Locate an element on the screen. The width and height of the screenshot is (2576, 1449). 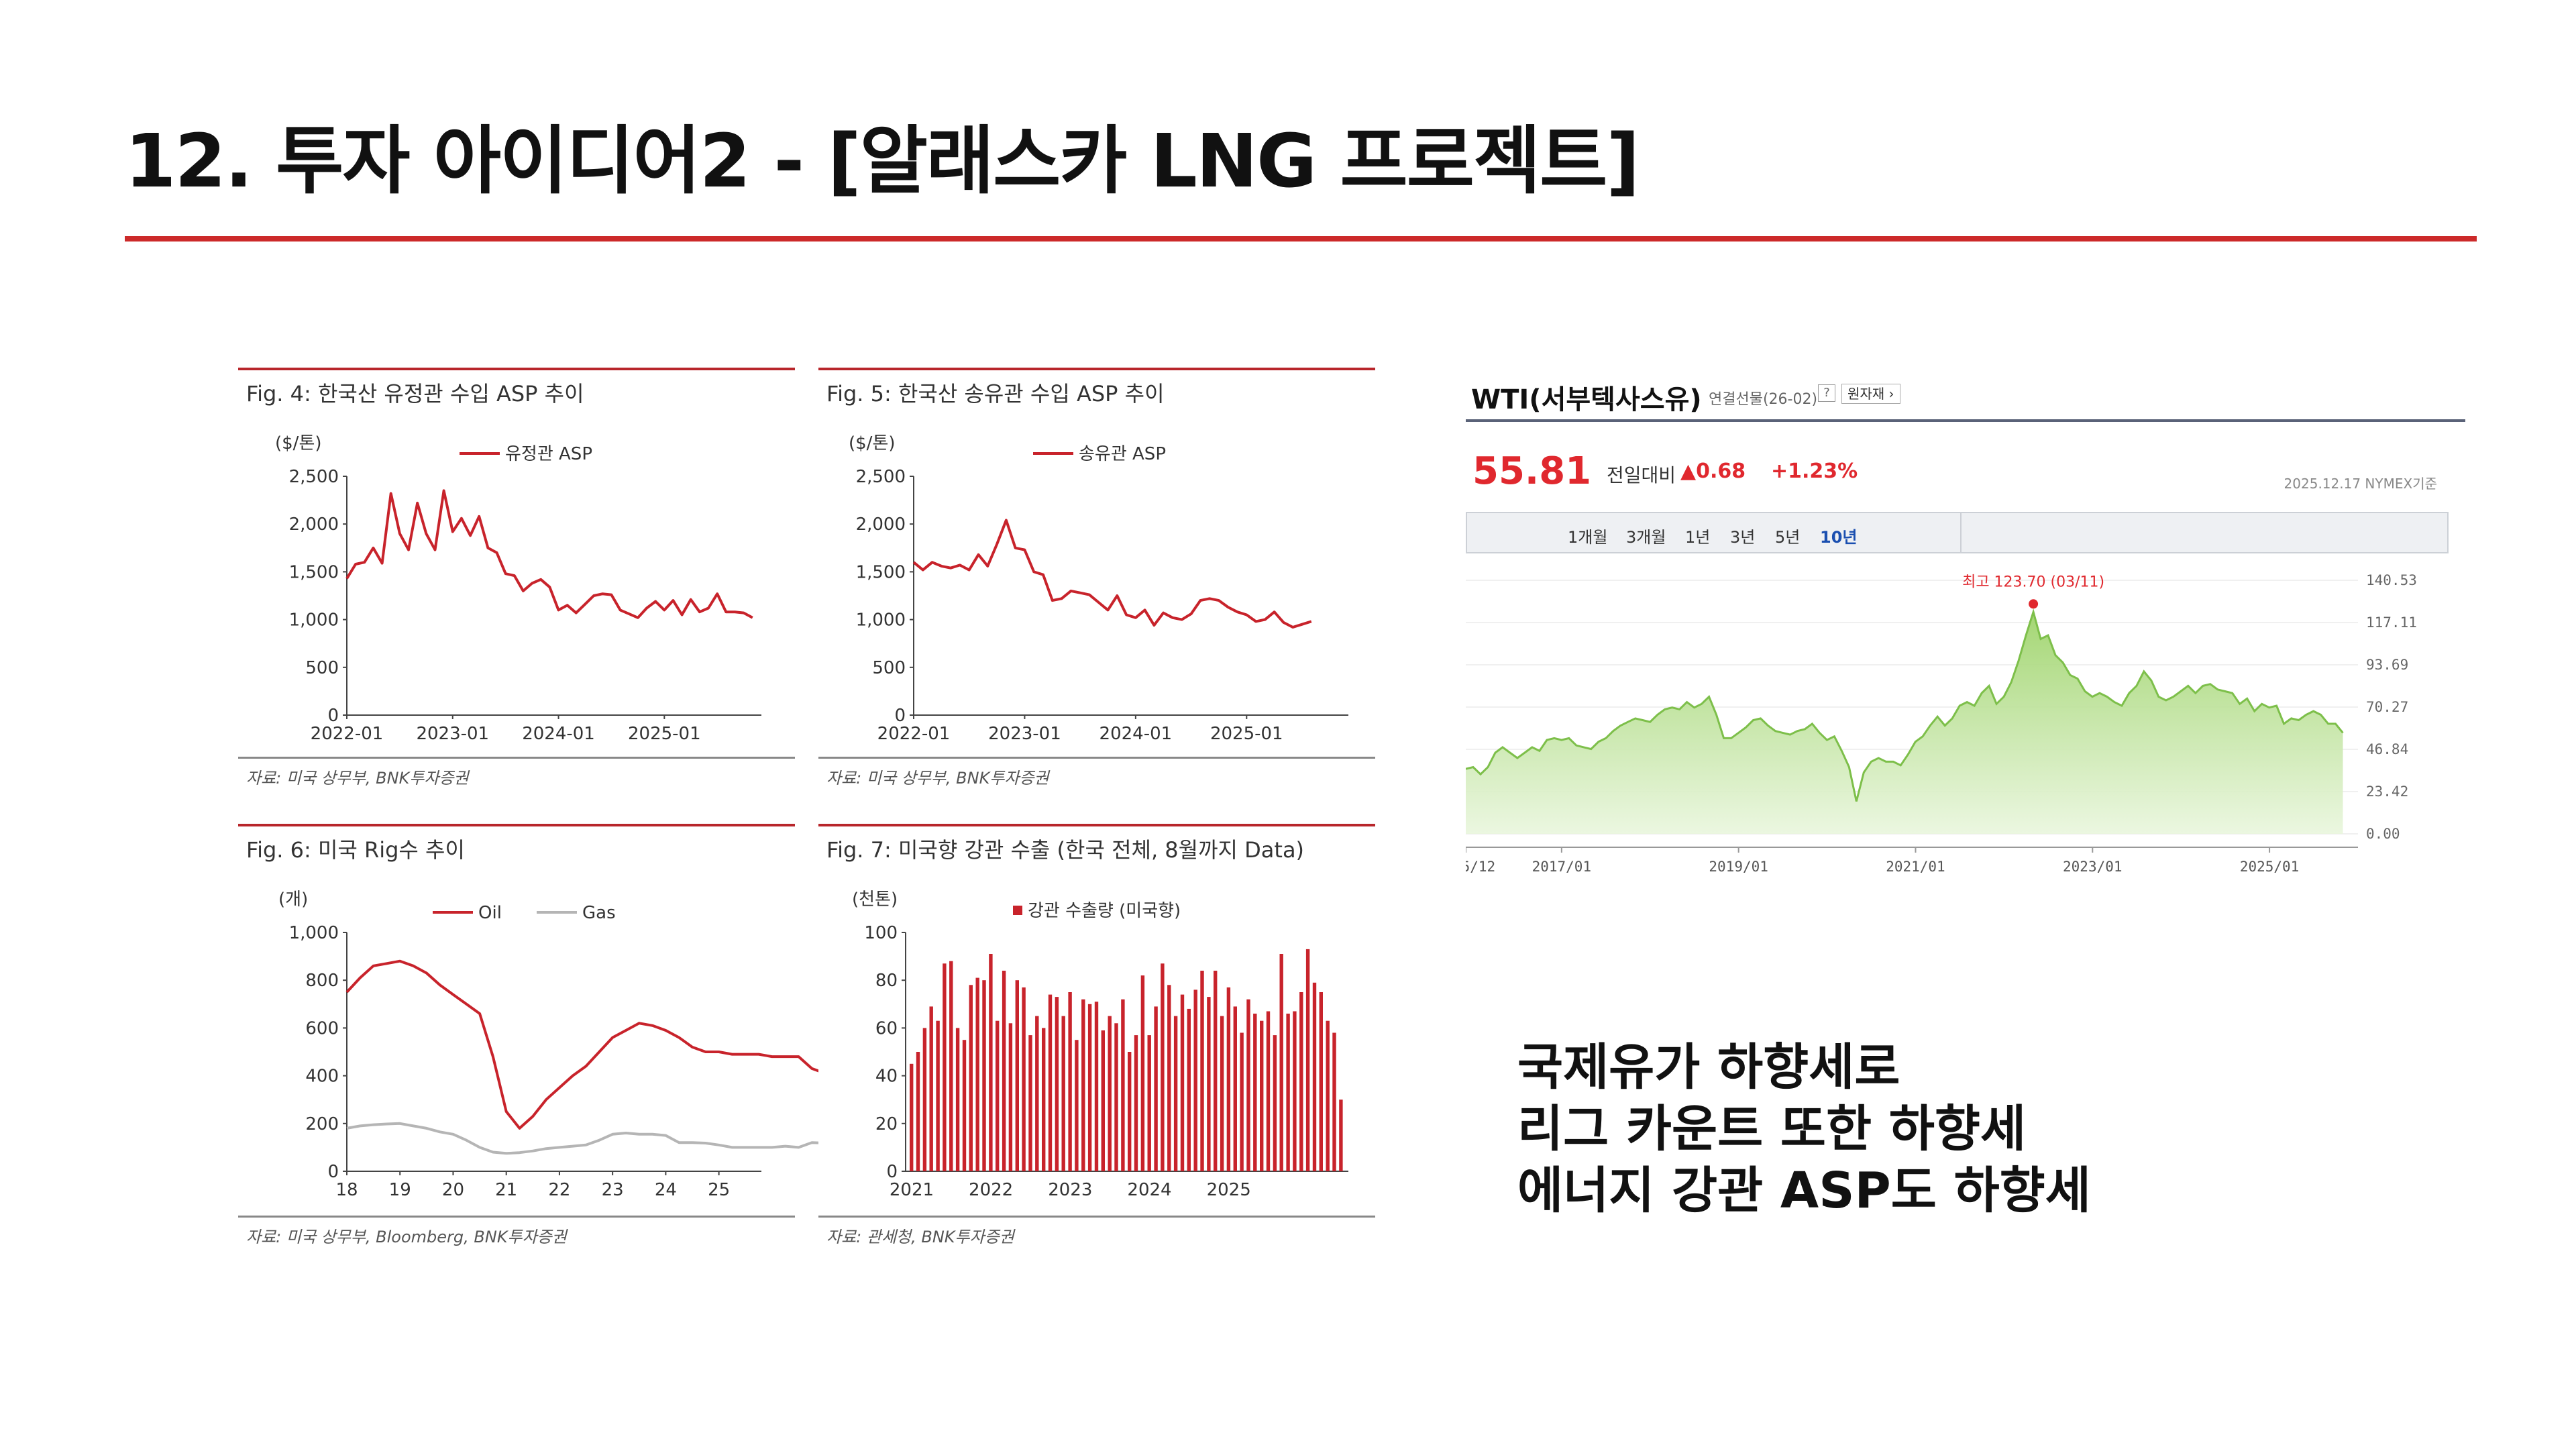
wti-x-tick-label: 2019/01 is located at coordinates (1738, 867).